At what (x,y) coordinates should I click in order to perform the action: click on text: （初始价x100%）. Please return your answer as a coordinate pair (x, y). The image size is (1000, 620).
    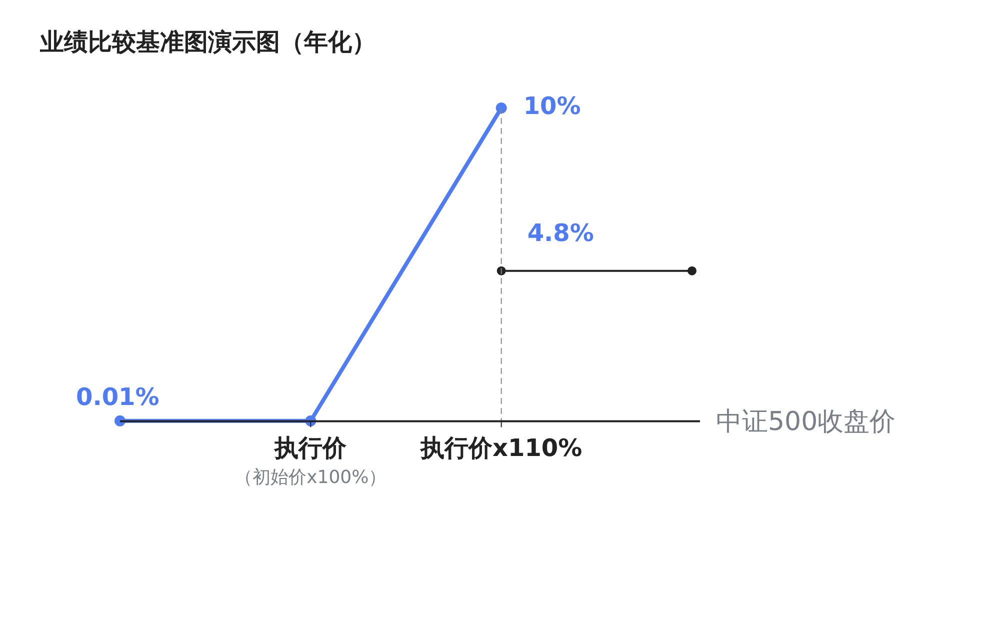
    Looking at the image, I should click on (310, 477).